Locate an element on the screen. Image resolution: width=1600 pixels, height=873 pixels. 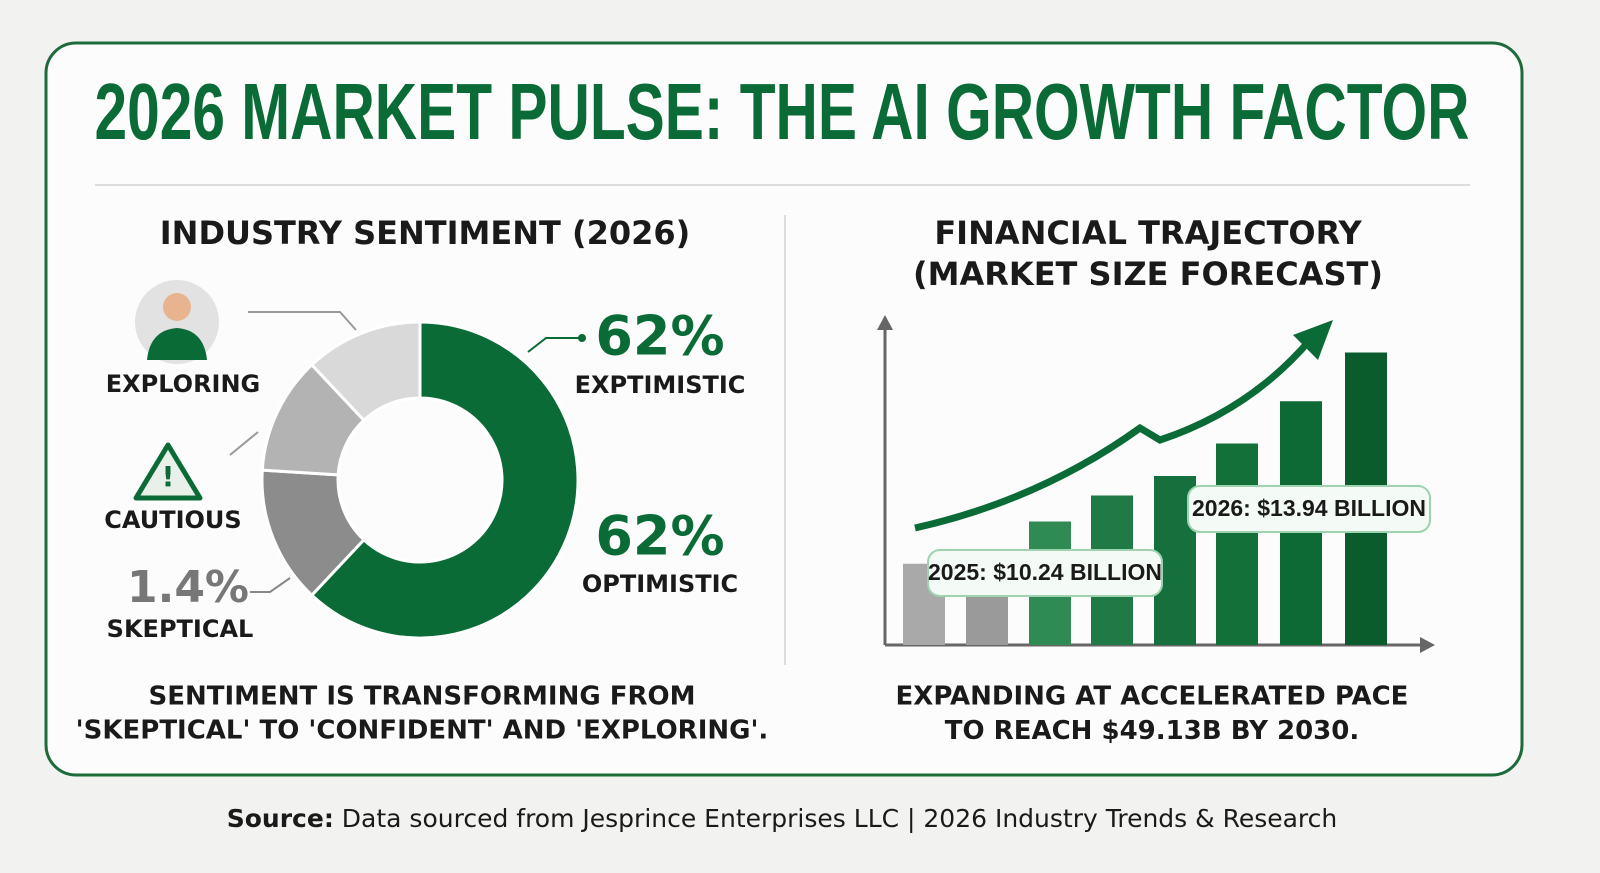
chart-title: INDUSTRY SENTIMENT (2026) is located at coordinates (425, 233).